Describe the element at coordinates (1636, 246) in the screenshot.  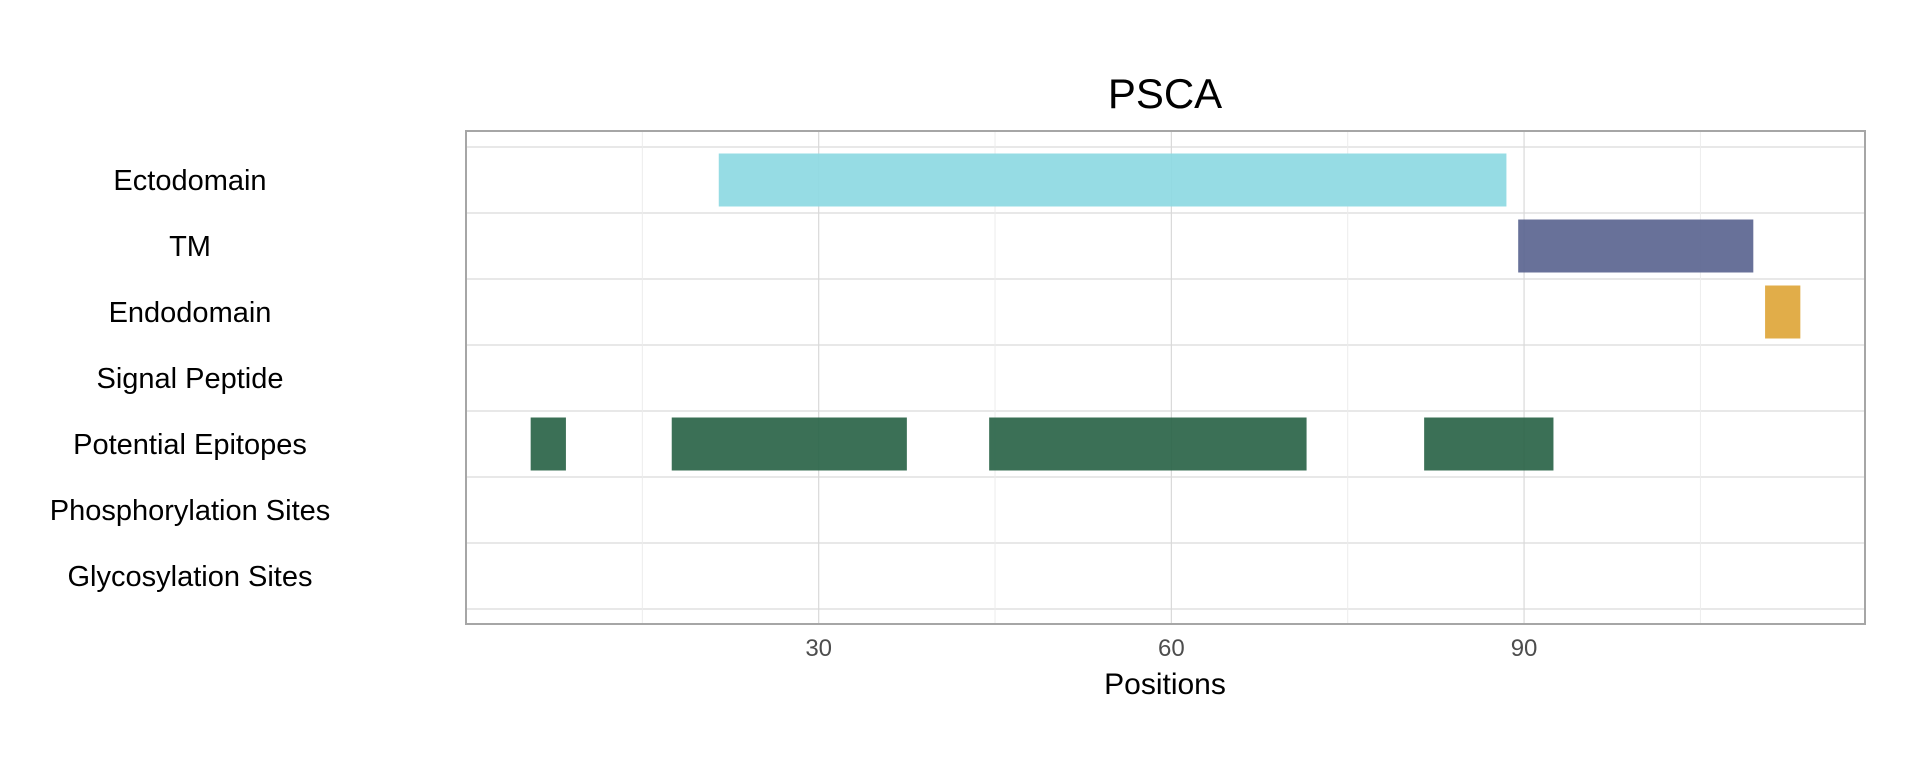
I see `bar-tm` at that location.